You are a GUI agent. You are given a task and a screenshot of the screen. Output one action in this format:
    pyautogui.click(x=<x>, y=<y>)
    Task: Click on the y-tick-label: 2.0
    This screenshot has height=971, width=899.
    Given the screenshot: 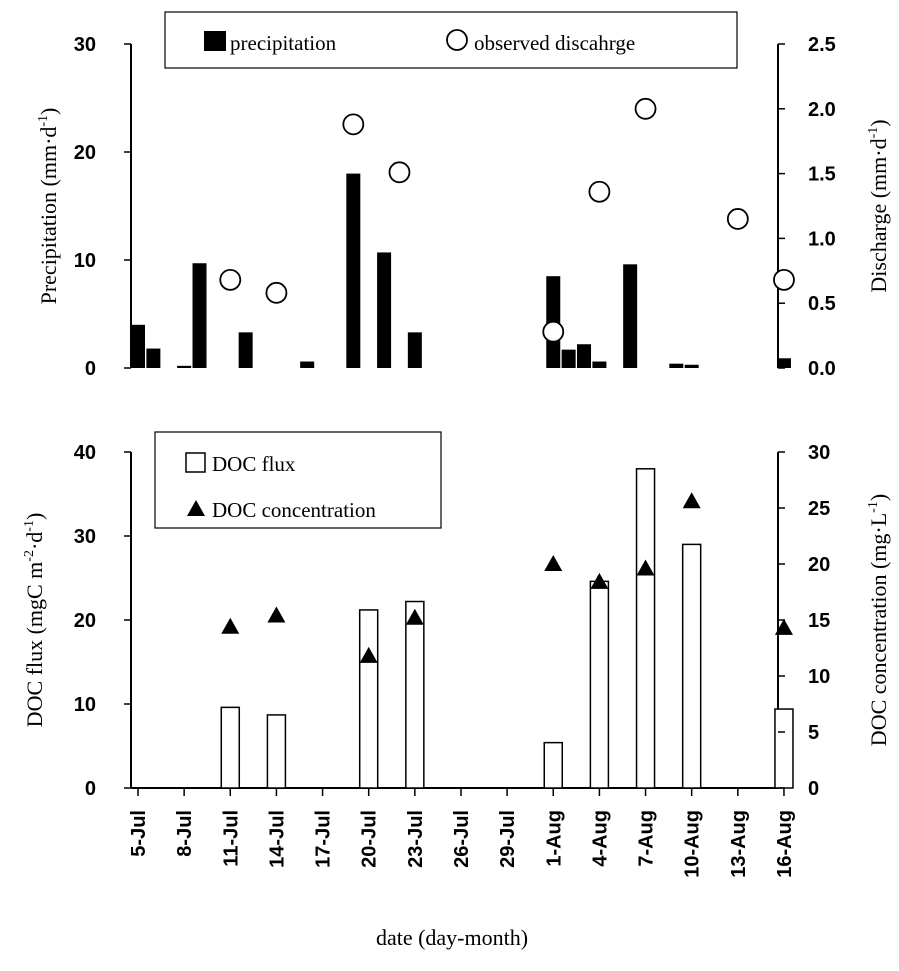 What is the action you would take?
    pyautogui.click(x=822, y=110)
    